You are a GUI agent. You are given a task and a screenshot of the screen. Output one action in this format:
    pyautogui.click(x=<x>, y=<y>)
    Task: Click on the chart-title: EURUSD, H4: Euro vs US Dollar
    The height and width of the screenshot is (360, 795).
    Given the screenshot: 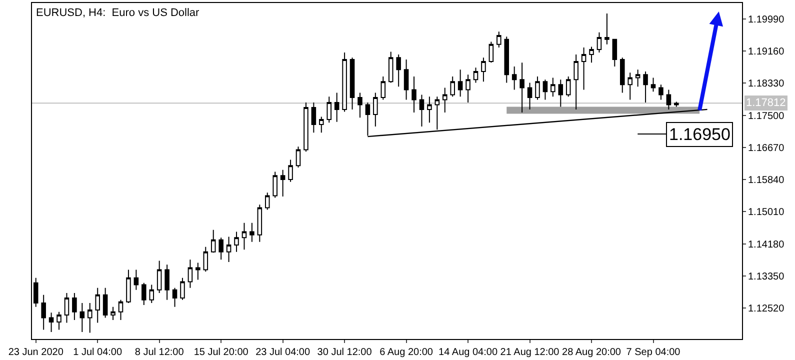 What is the action you would take?
    pyautogui.click(x=118, y=13)
    